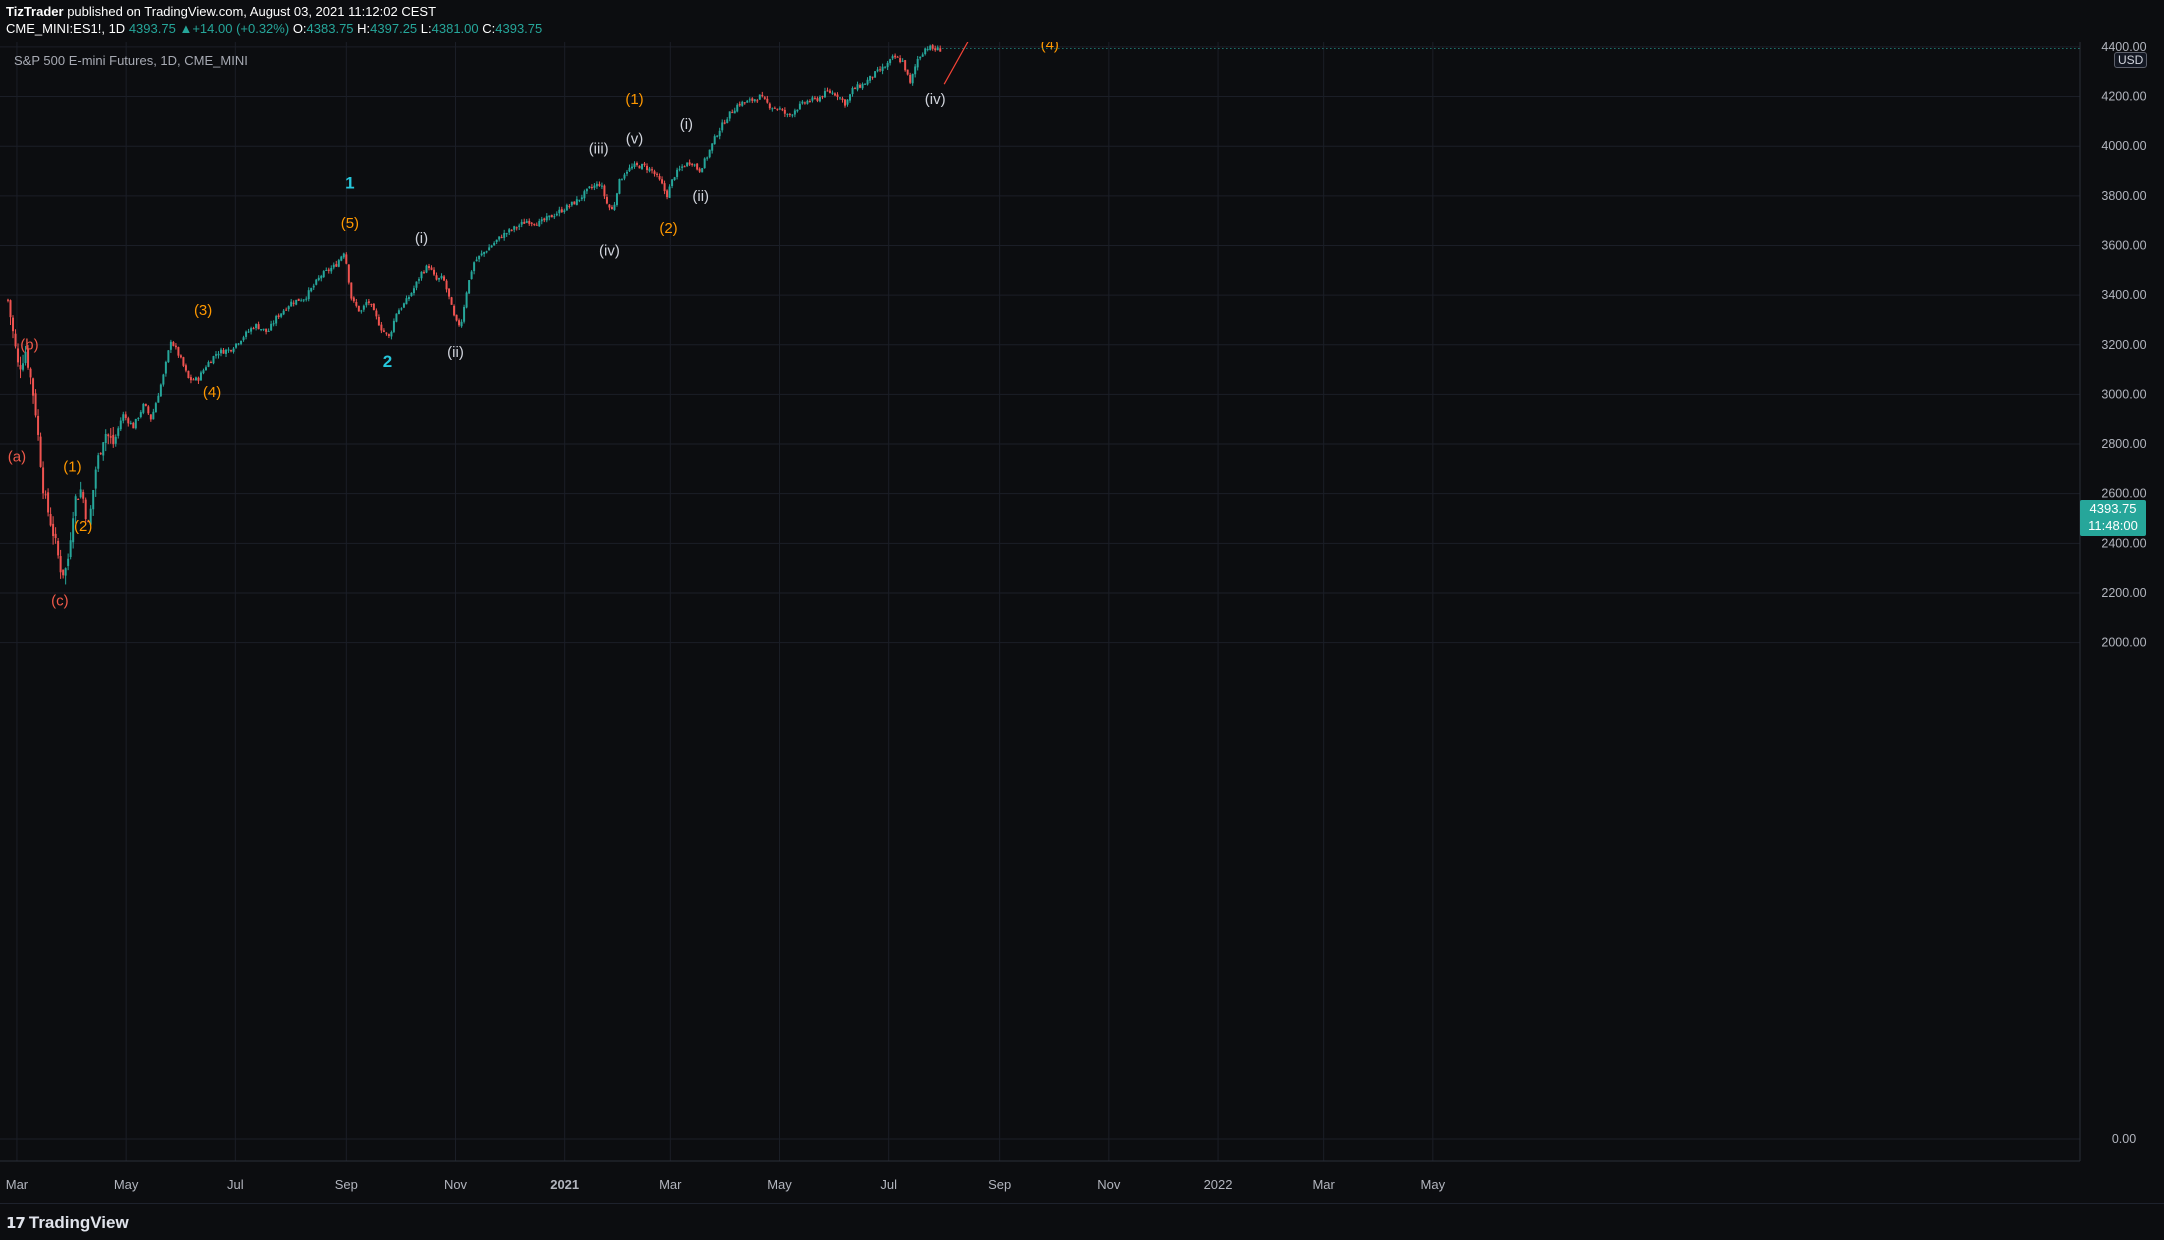  What do you see at coordinates (2123, 97) in the screenshot?
I see `price-tick-label: 4200.00` at bounding box center [2123, 97].